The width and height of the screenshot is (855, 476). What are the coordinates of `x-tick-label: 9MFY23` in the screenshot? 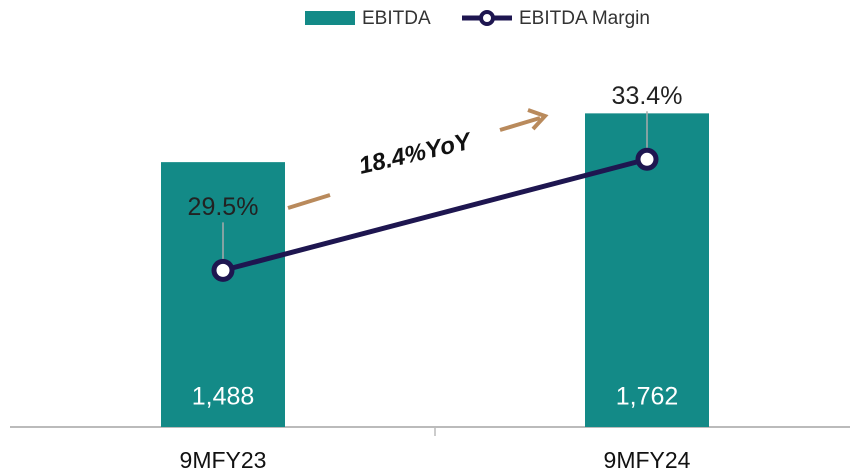 It's located at (223, 460).